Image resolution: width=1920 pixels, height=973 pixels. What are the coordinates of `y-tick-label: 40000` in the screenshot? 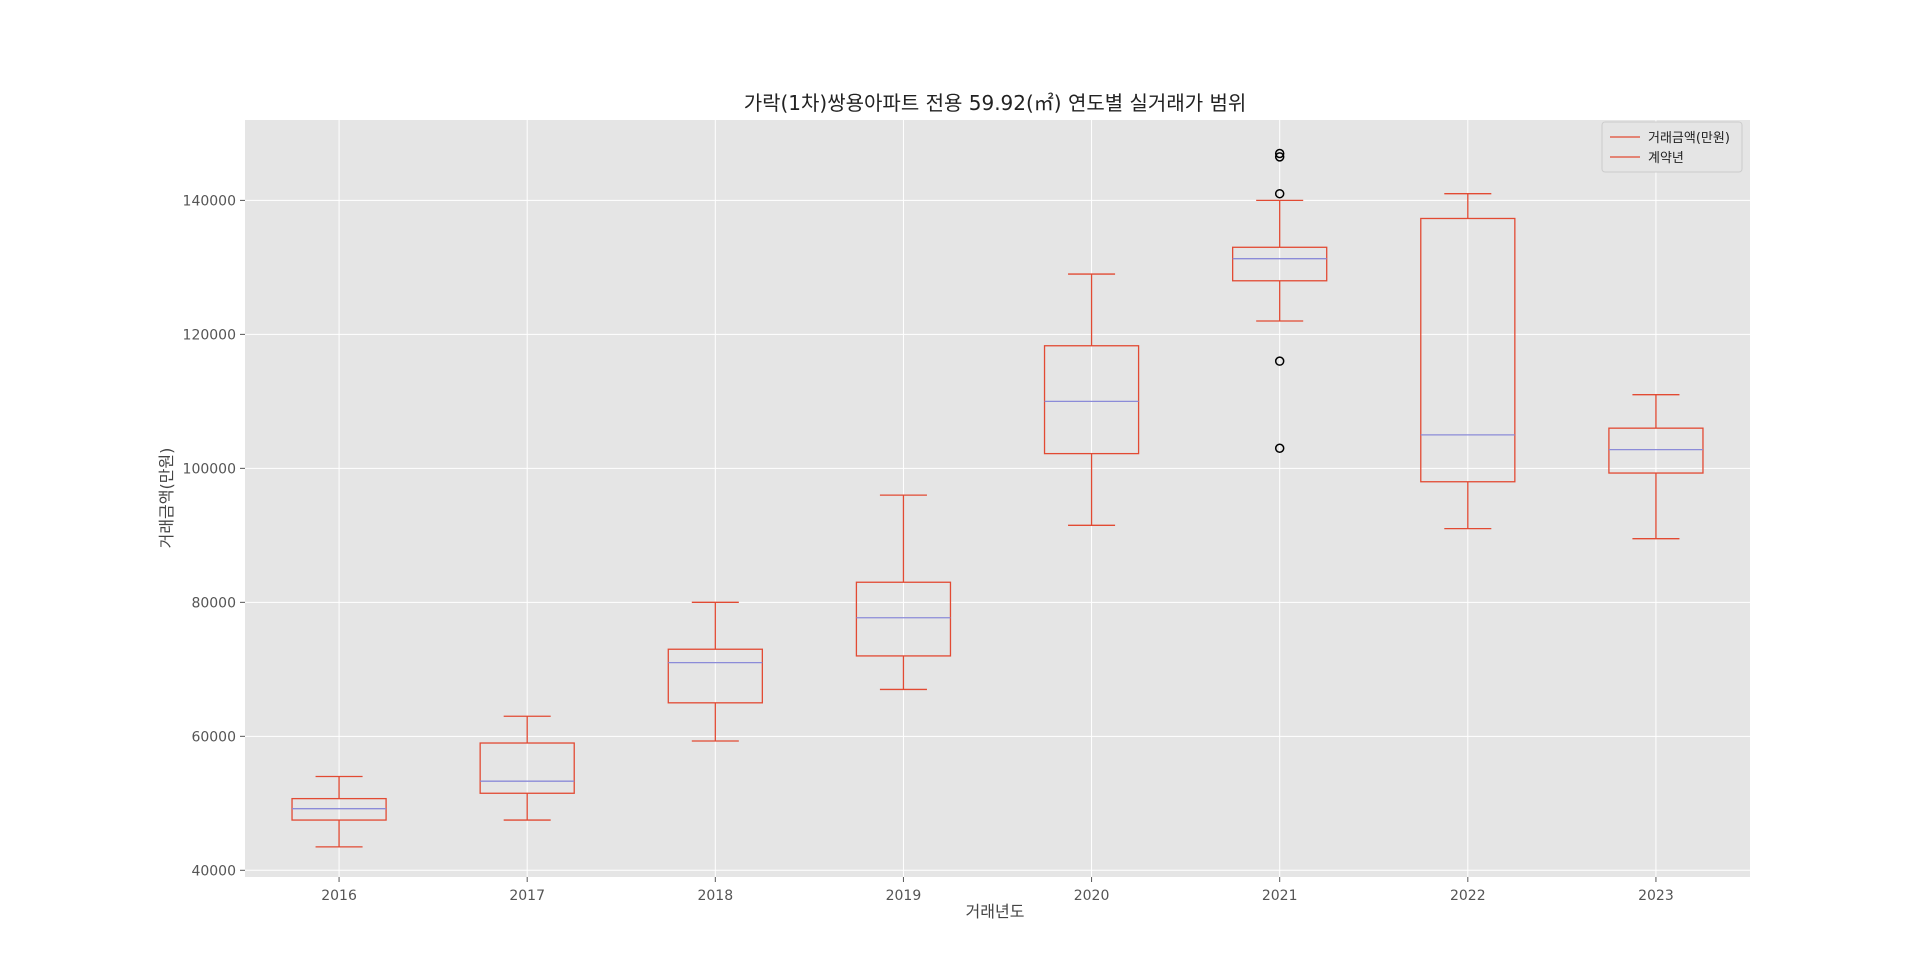 It's located at (213, 871).